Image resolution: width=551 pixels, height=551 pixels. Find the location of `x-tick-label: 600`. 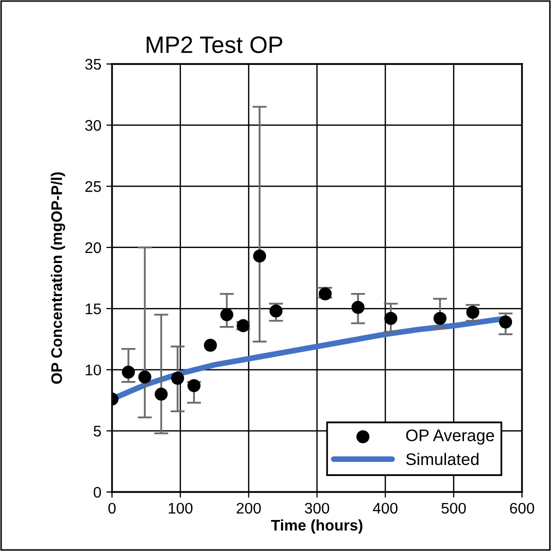

x-tick-label: 600 is located at coordinates (522, 508).